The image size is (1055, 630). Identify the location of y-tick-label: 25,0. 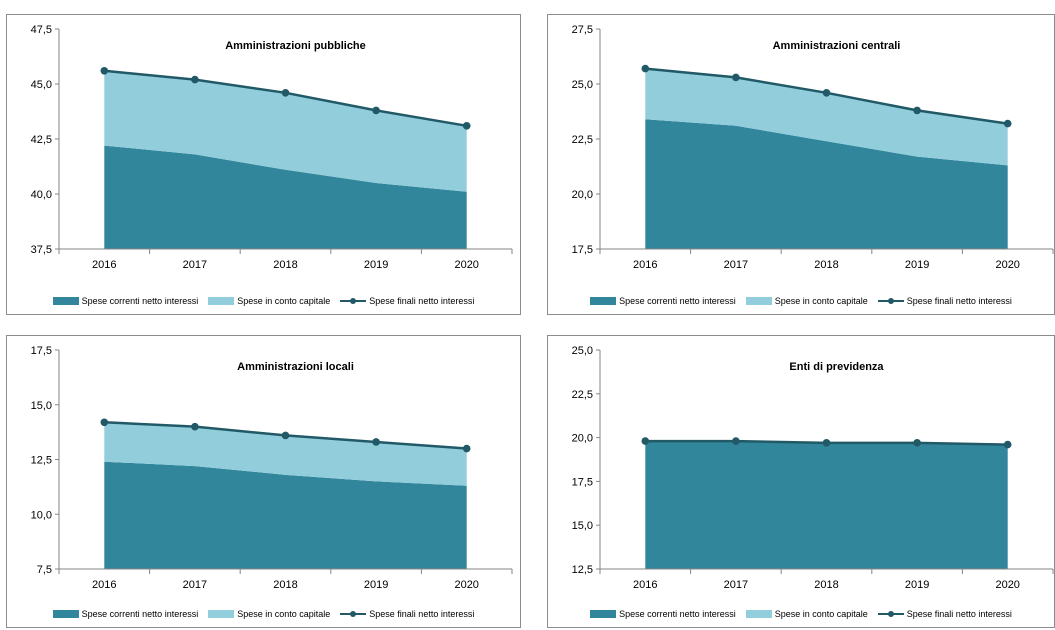
(582, 351).